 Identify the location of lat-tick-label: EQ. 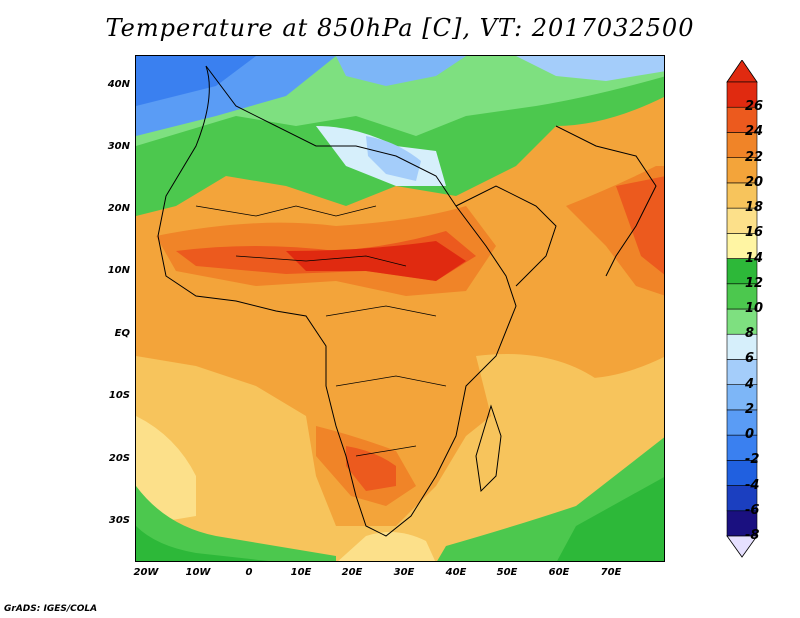
(122, 333).